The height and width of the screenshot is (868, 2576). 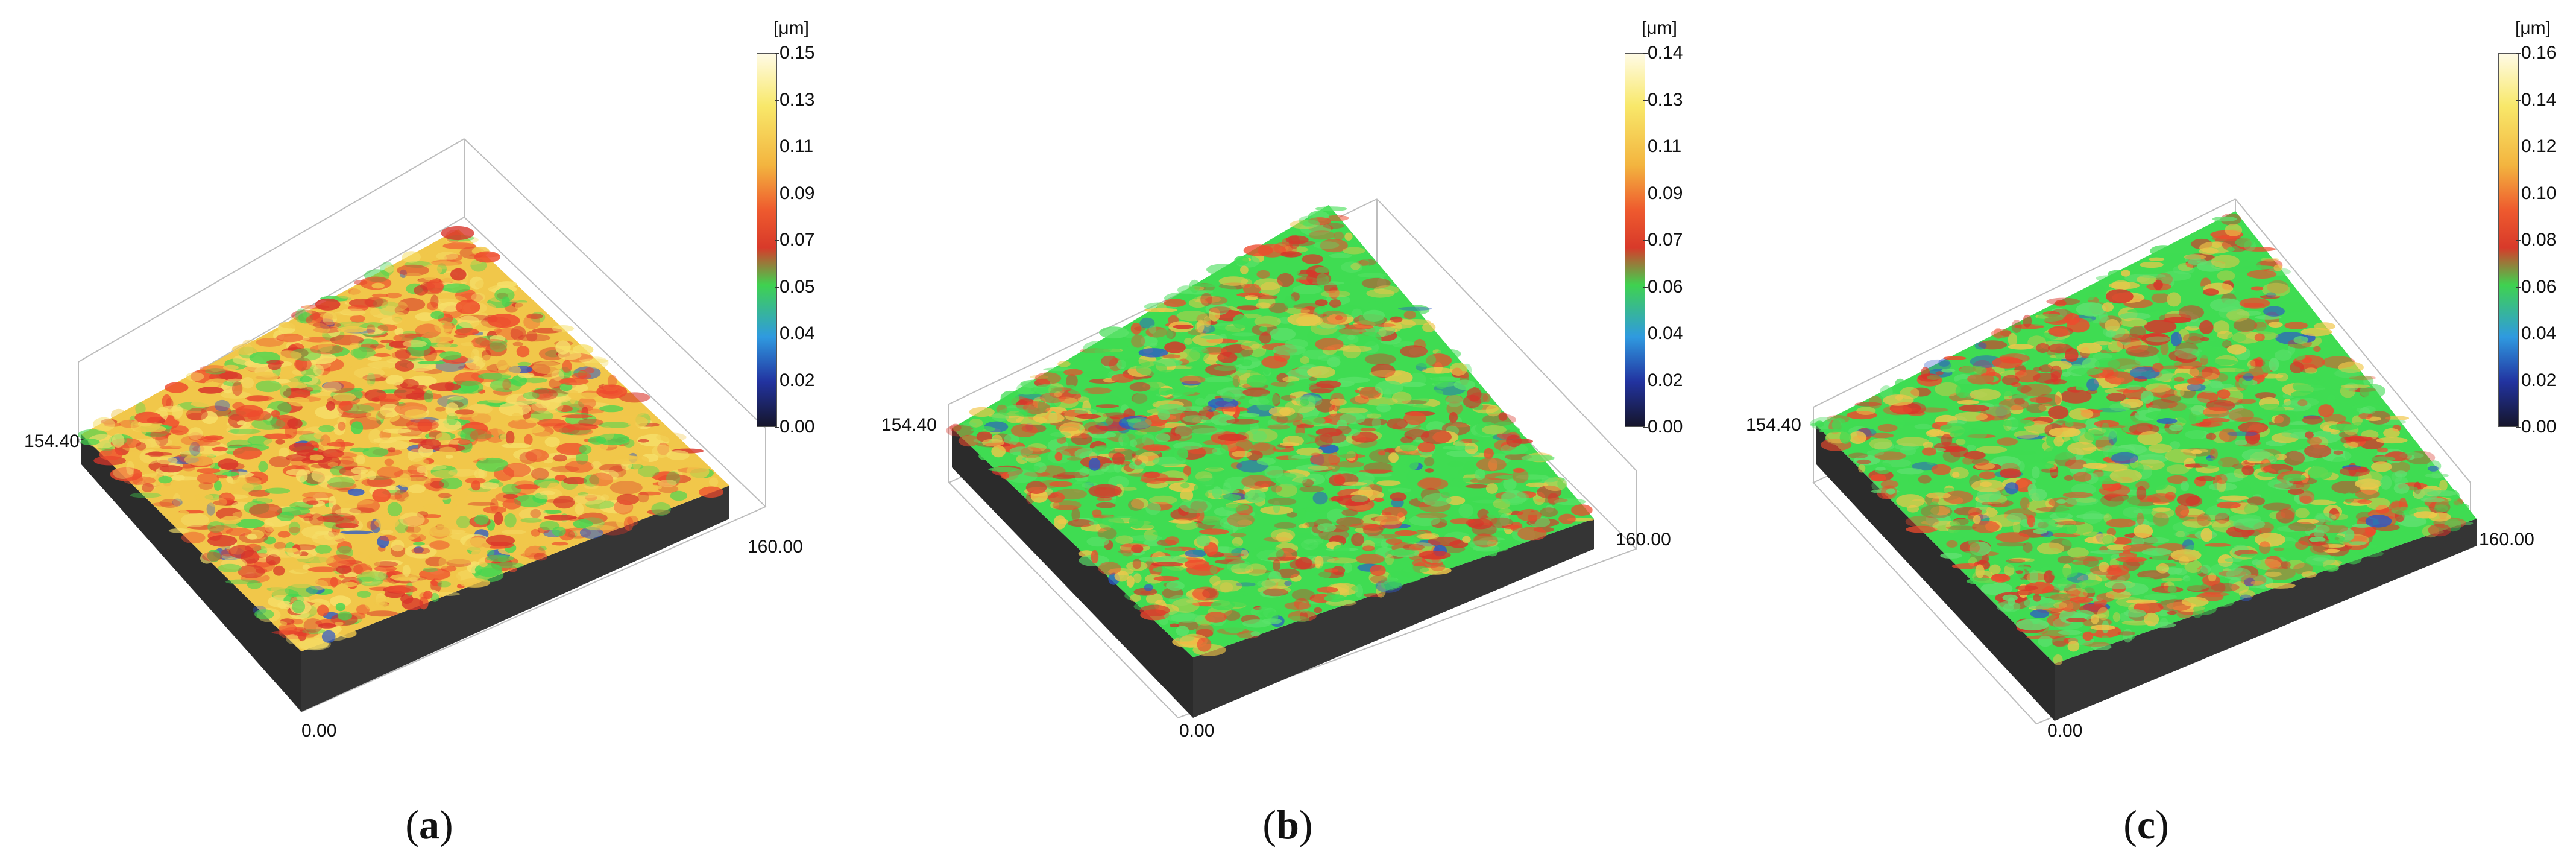 What do you see at coordinates (2146, 824) in the screenshot?
I see `panel-caption-c: (c)` at bounding box center [2146, 824].